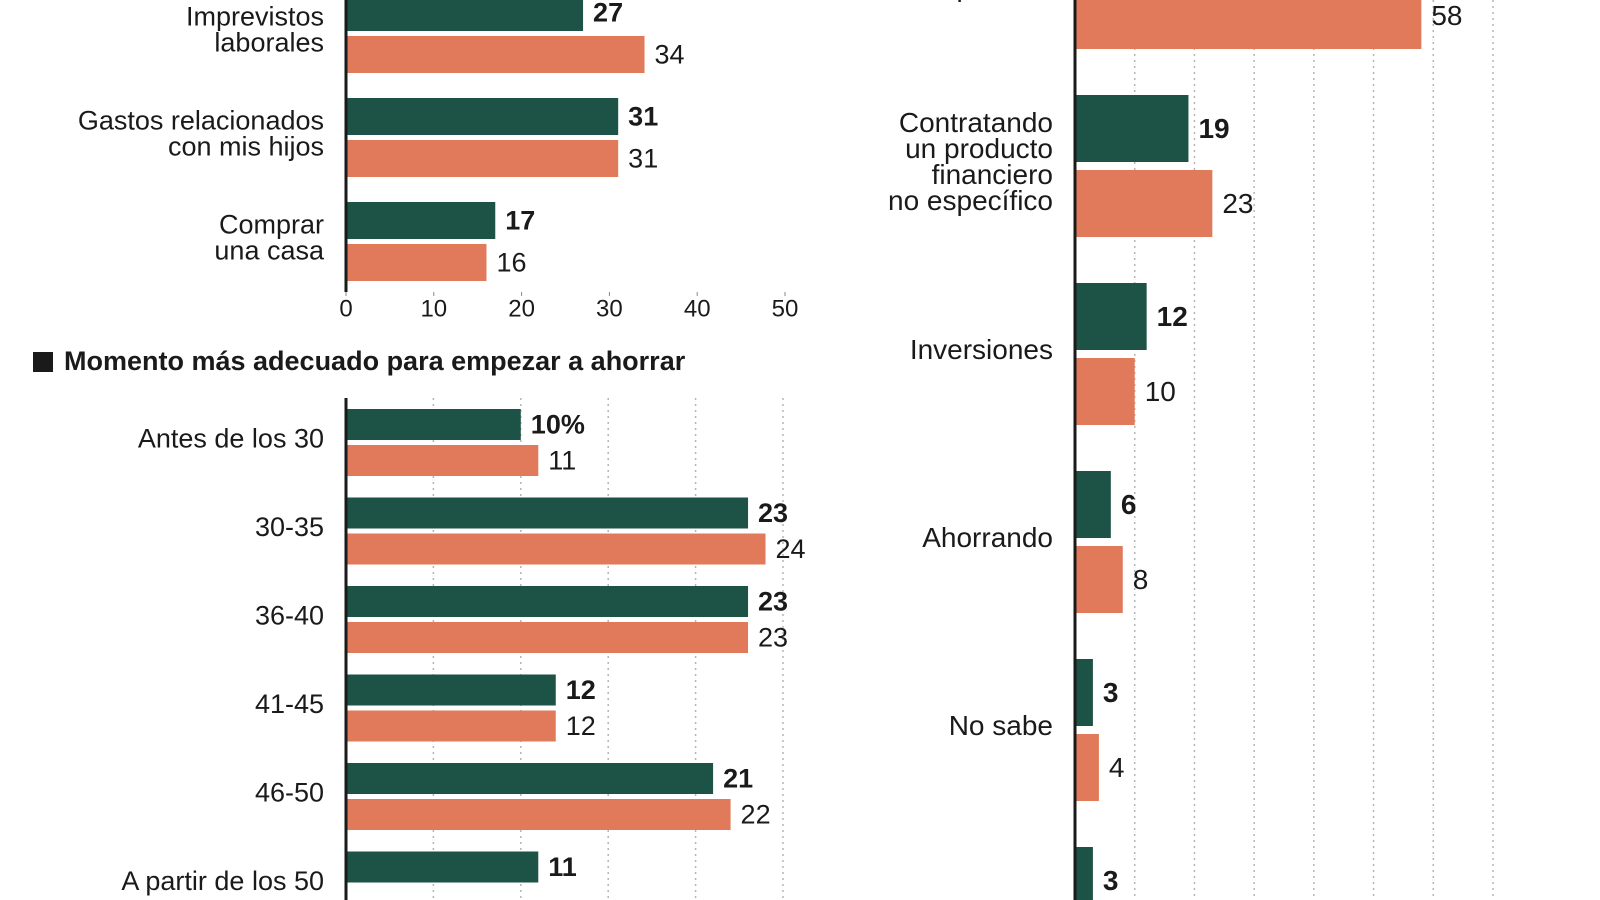 Image resolution: width=1600 pixels, height=900 pixels. Describe the element at coordinates (990, 1) in the screenshot. I see `category-label: financieroespecífico` at that location.